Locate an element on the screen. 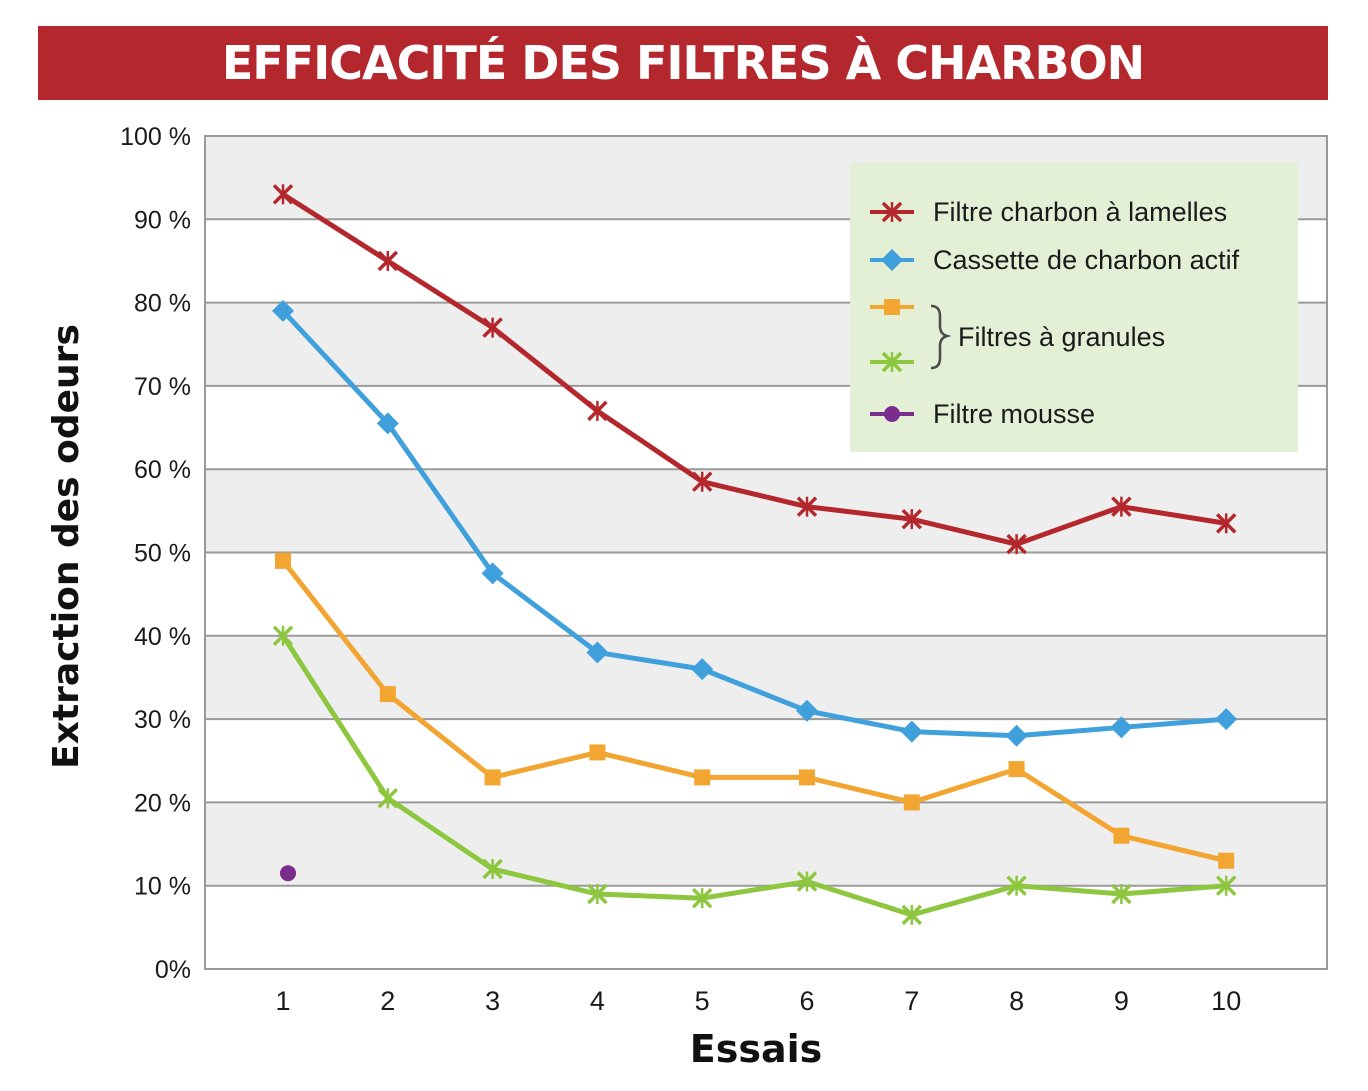  x-tick-label: 4 is located at coordinates (597, 1001).